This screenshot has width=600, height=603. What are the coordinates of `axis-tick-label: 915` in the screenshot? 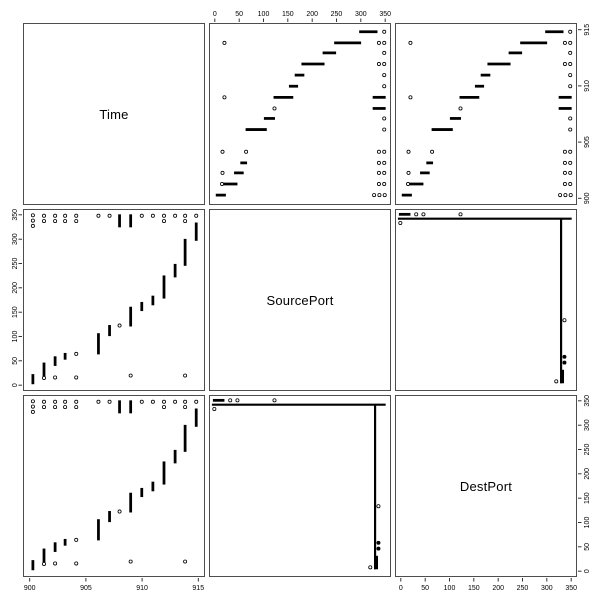 It's located at (198, 588).